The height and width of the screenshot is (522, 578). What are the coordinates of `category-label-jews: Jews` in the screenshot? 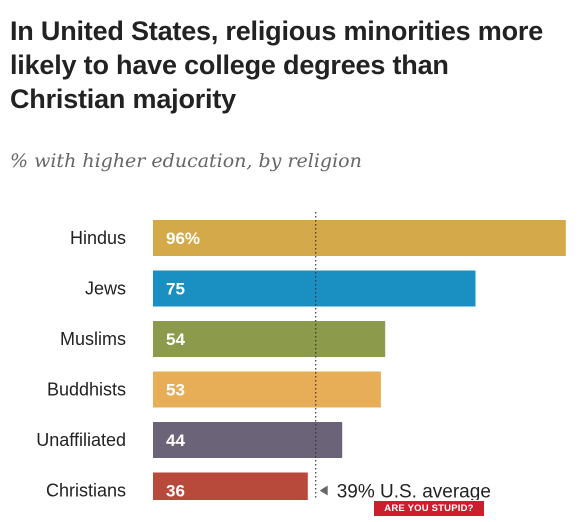 It's located at (105, 289).